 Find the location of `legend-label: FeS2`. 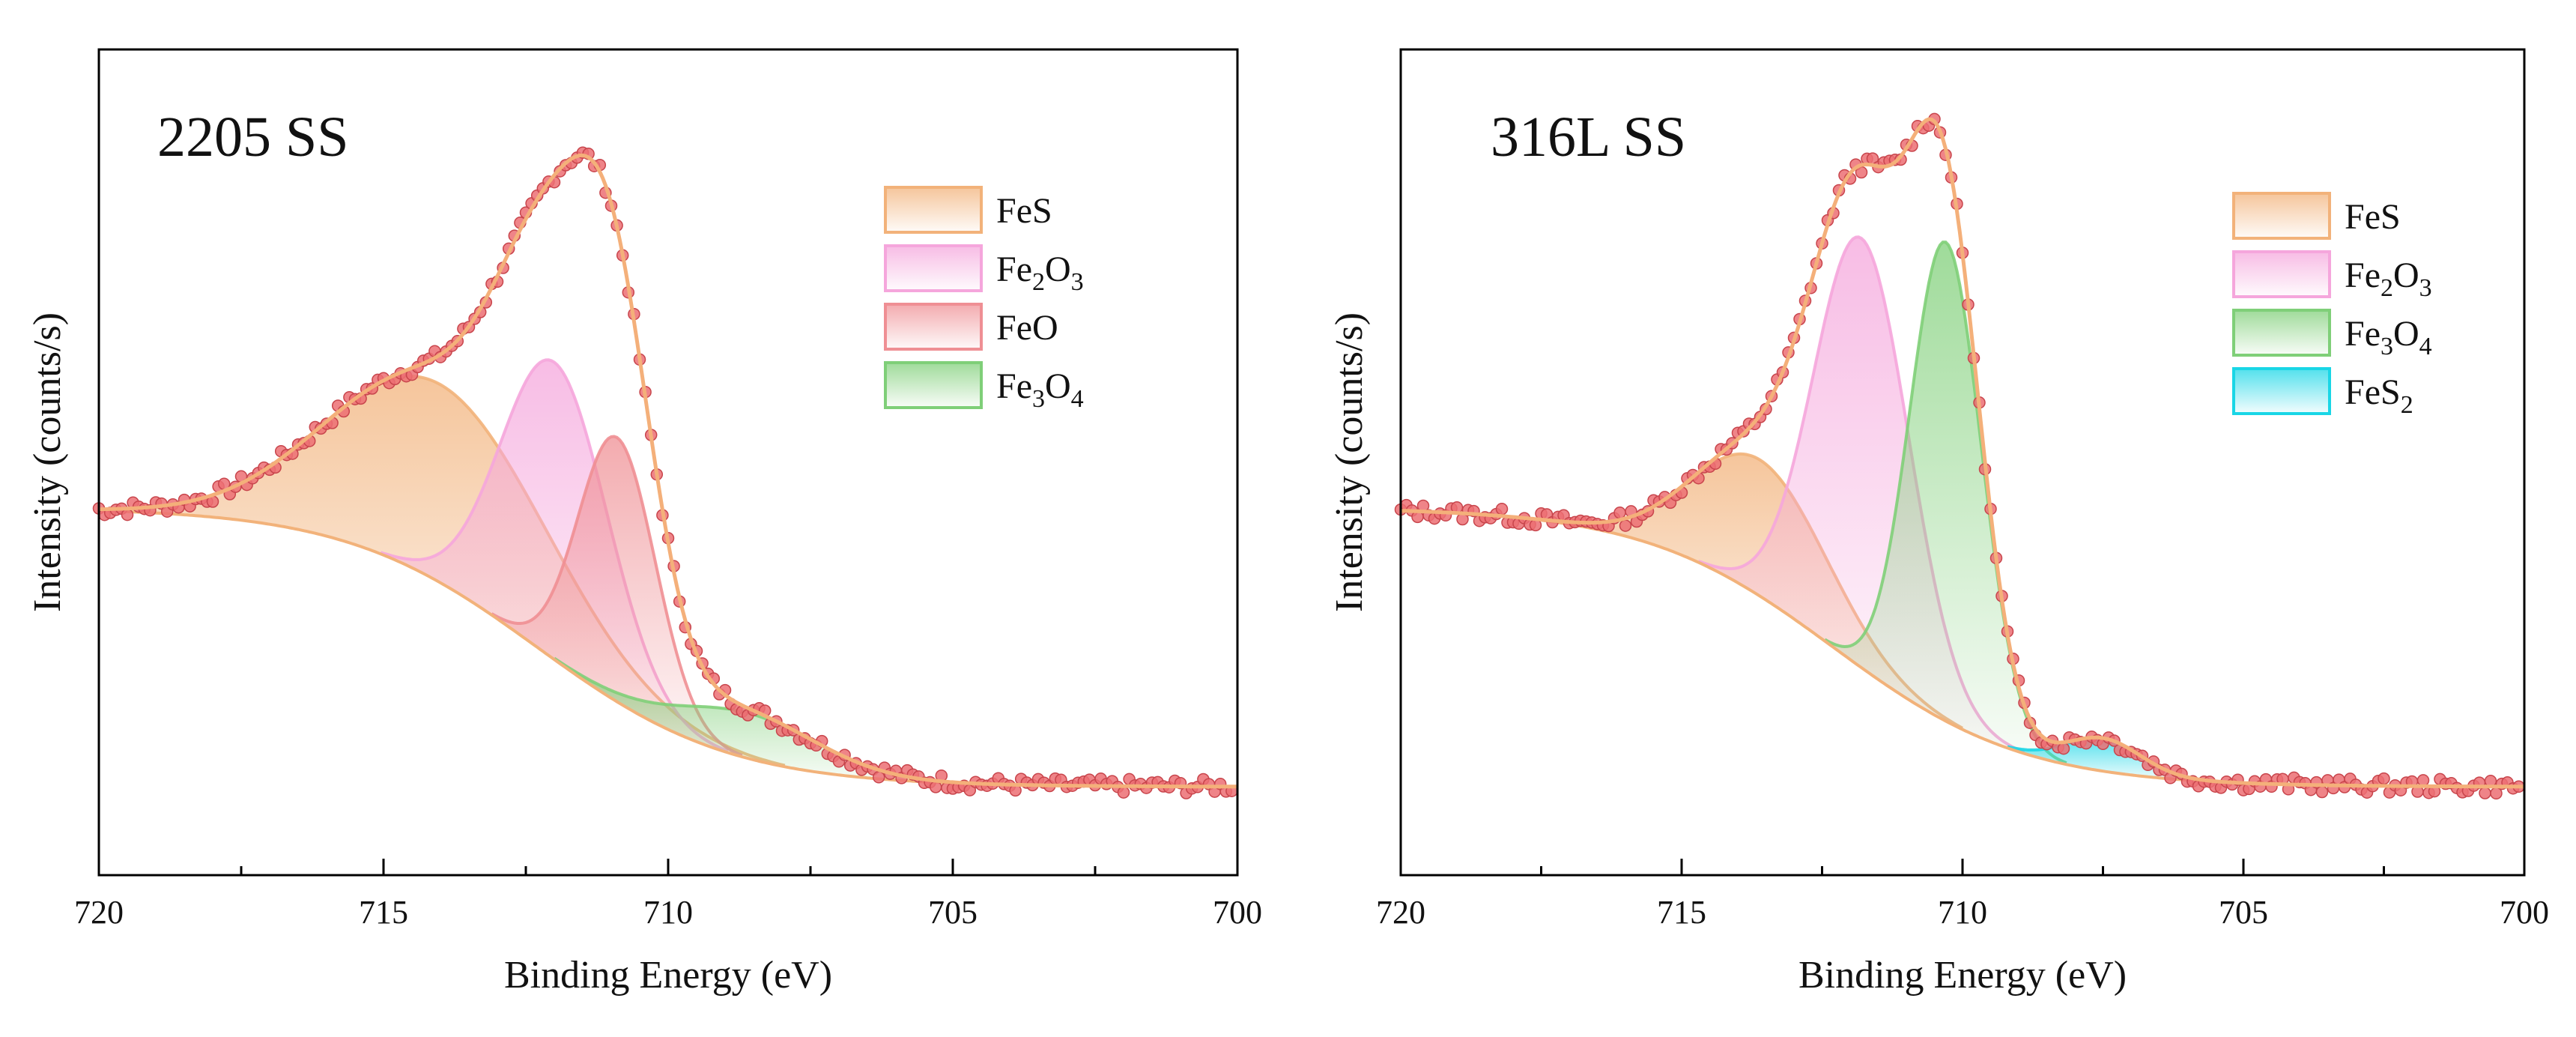

legend-label: FeS2 is located at coordinates (2379, 395).